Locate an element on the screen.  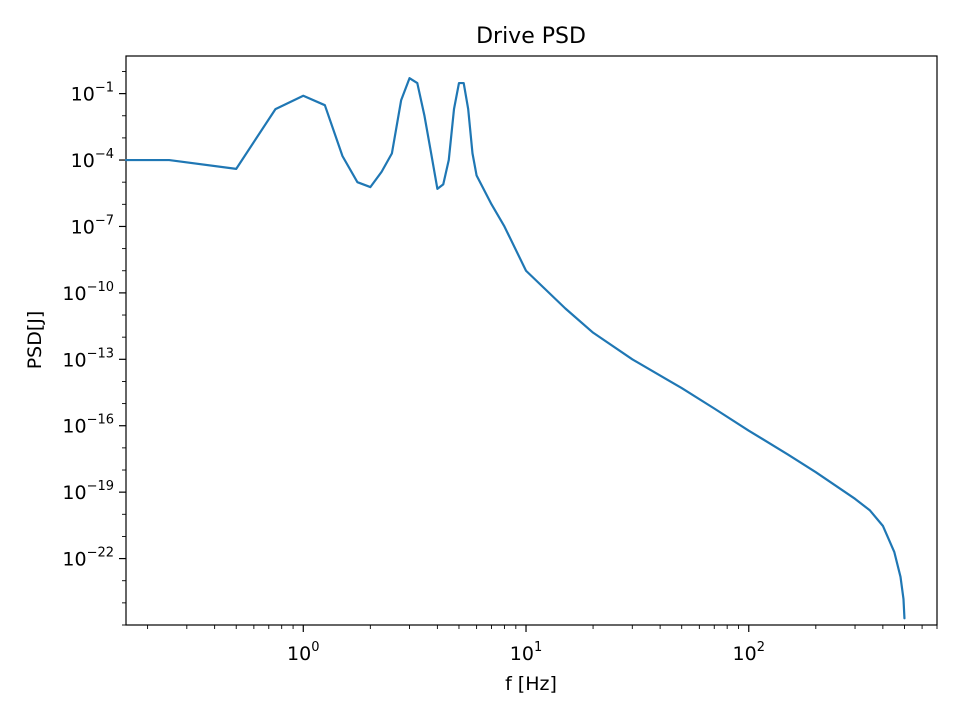
y-tick-label: 10⁻¹⁰ is located at coordinates (88, 292).